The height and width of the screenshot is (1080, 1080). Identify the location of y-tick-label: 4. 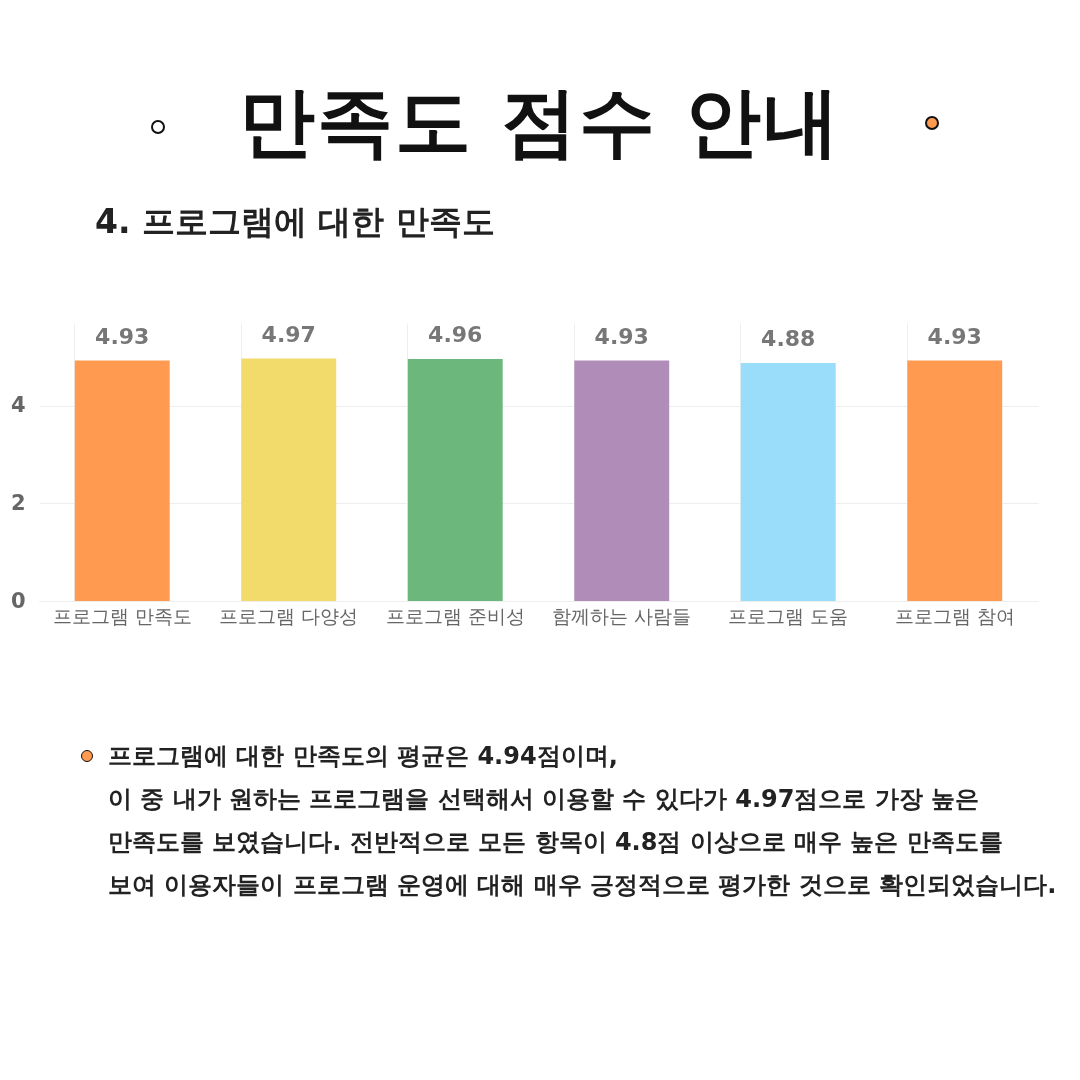
(18, 405).